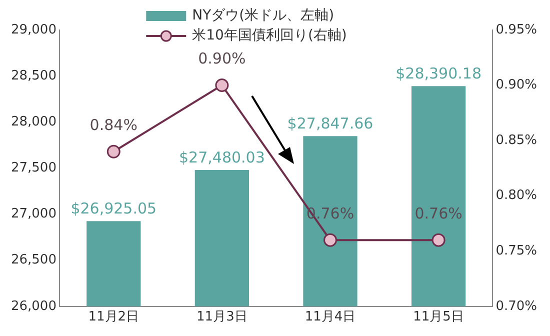 The image size is (550, 336). What do you see at coordinates (33, 260) in the screenshot?
I see `y-tick-label: 26,500` at bounding box center [33, 260].